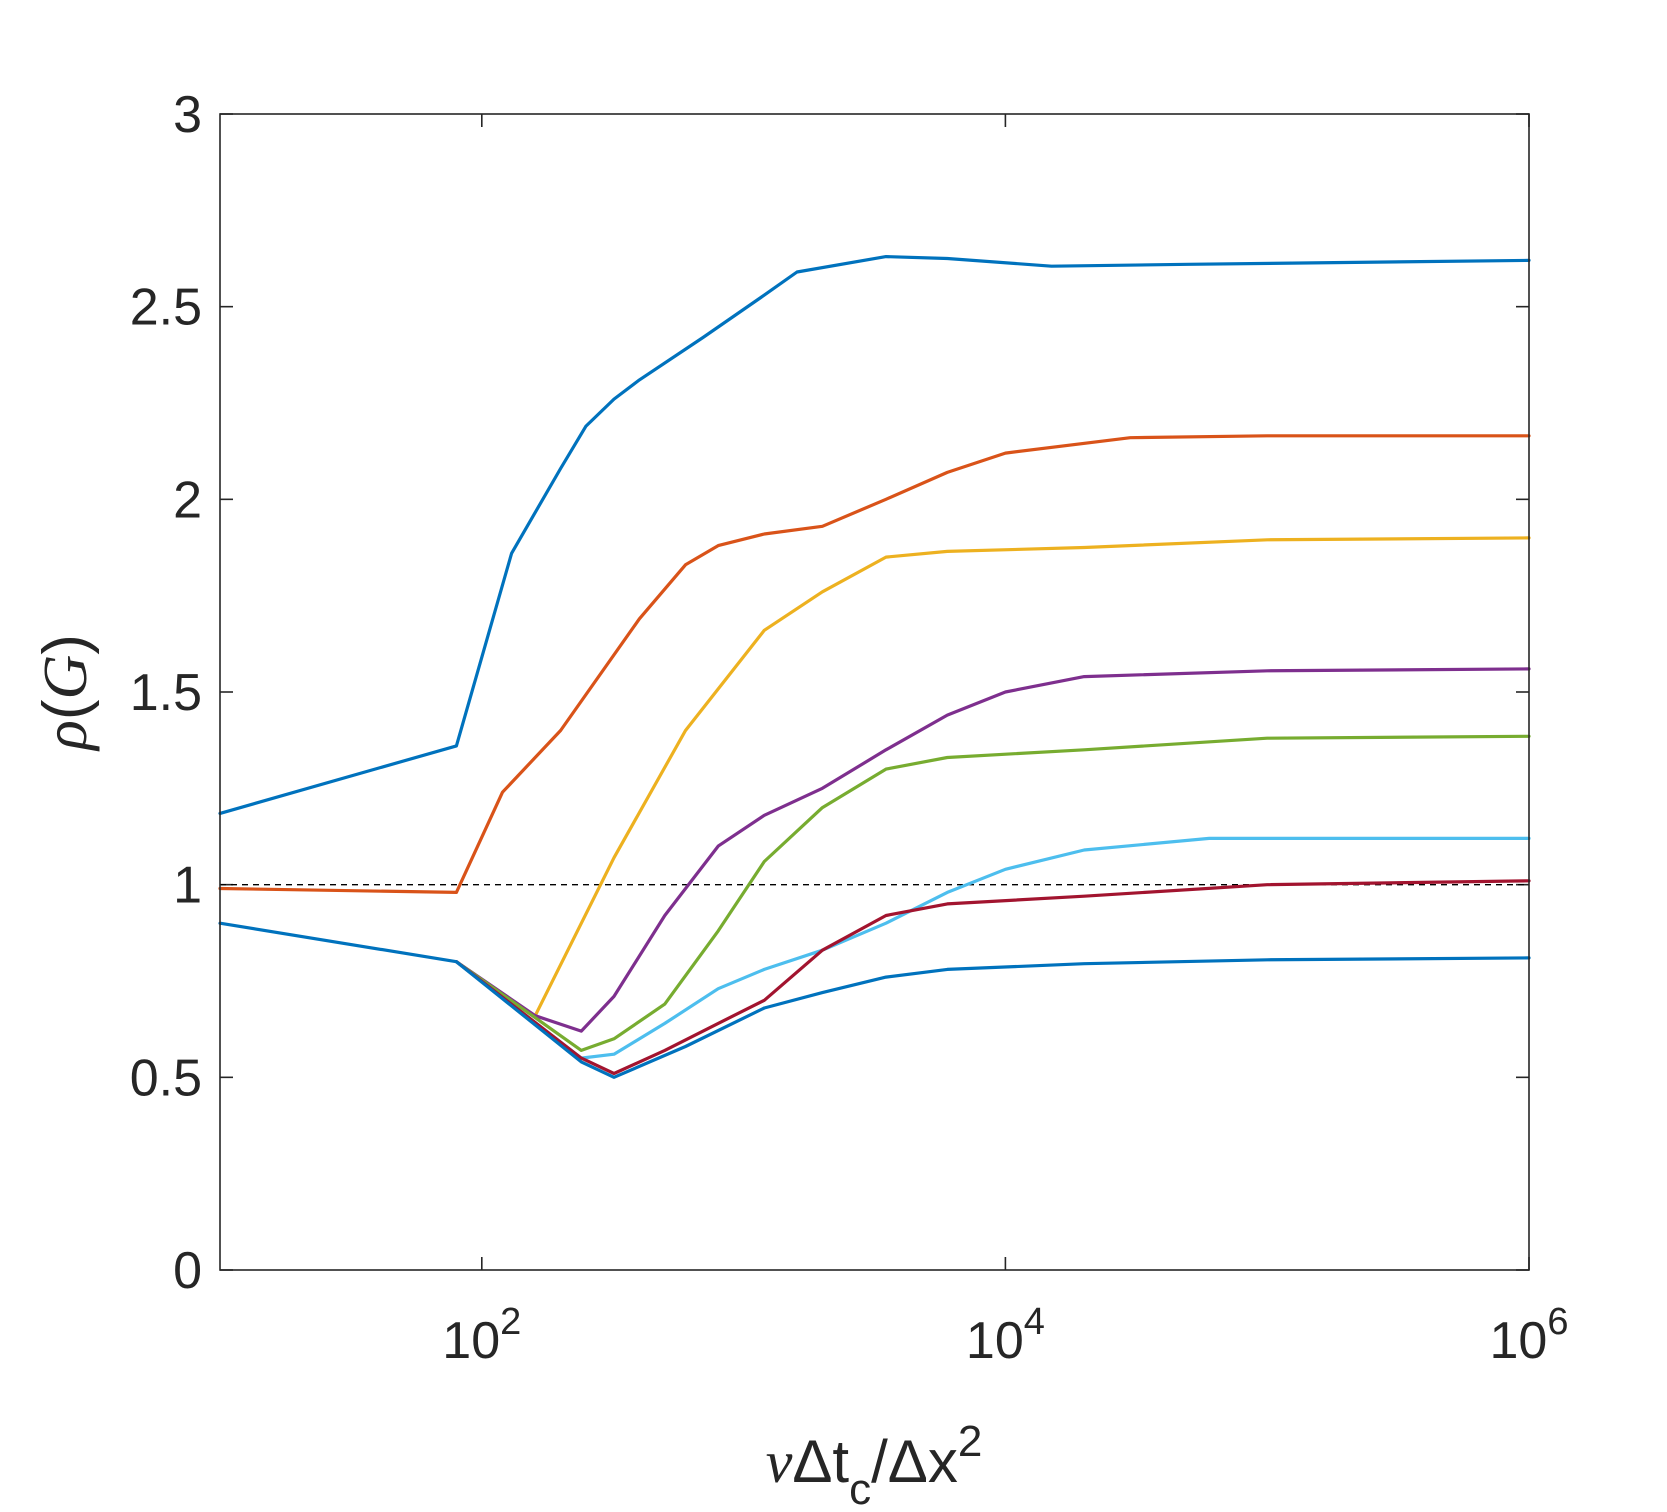 The width and height of the screenshot is (1667, 1512). Describe the element at coordinates (970, 1441) in the screenshot. I see `x-axis-title-superscript: 2` at that location.